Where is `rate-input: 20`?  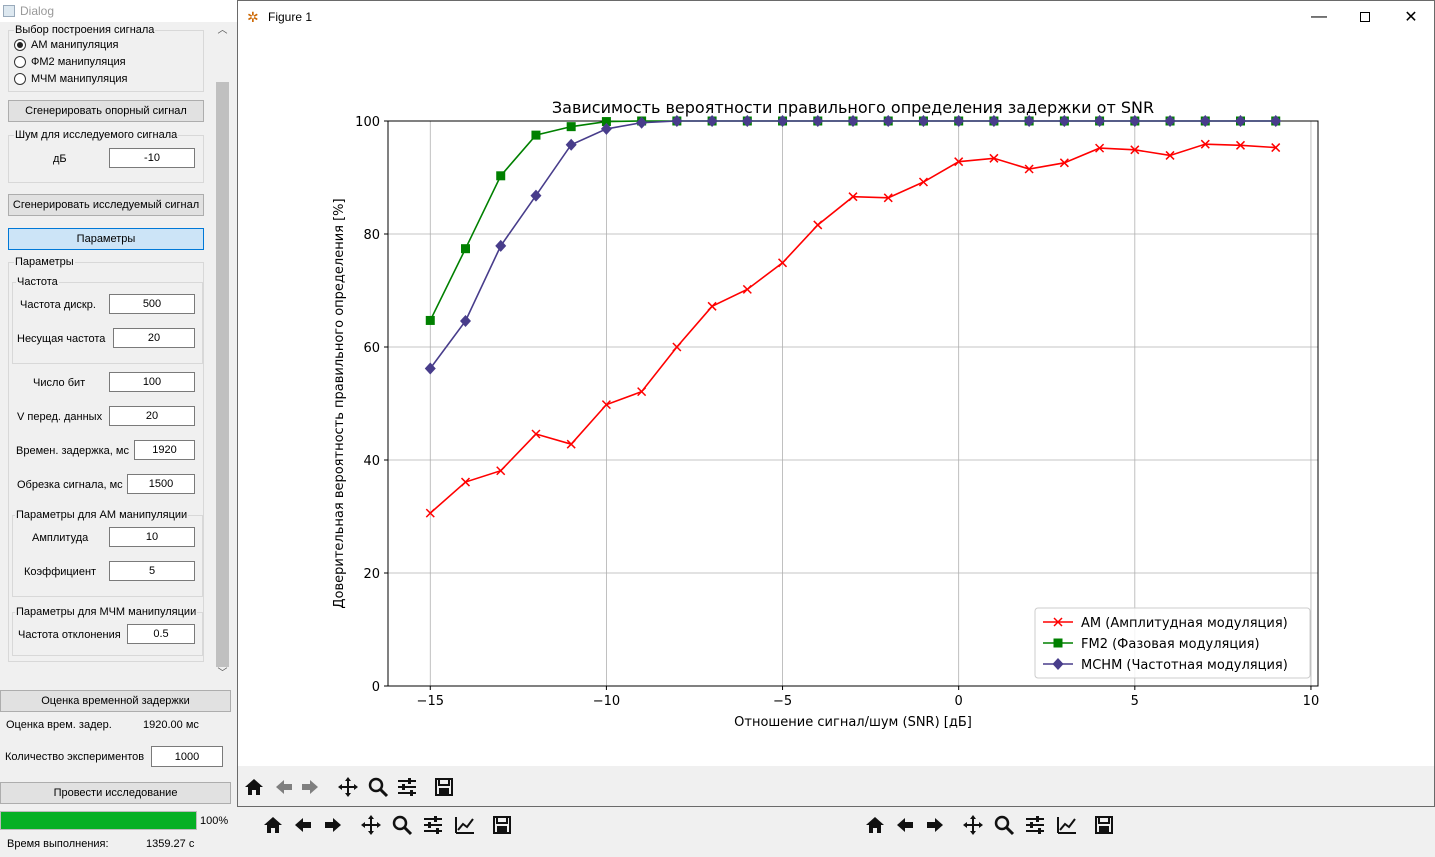
rate-input: 20 is located at coordinates (152, 416).